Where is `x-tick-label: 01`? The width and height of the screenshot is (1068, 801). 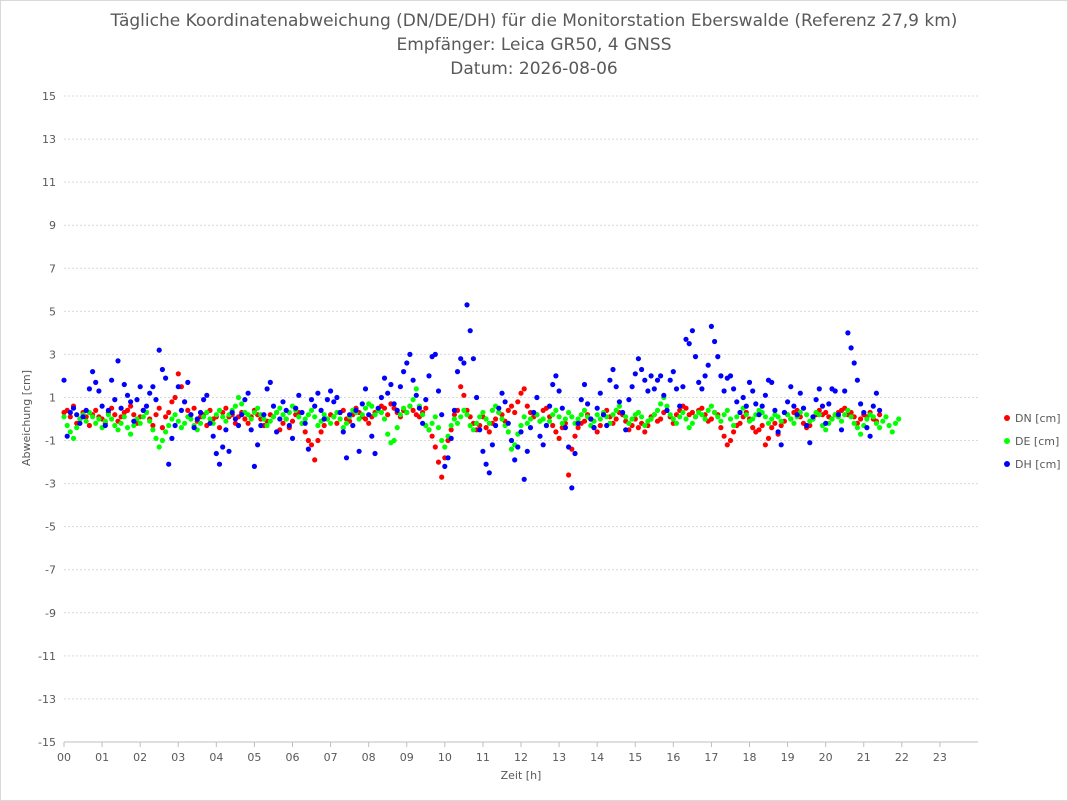 x-tick-label: 01 is located at coordinates (102, 757).